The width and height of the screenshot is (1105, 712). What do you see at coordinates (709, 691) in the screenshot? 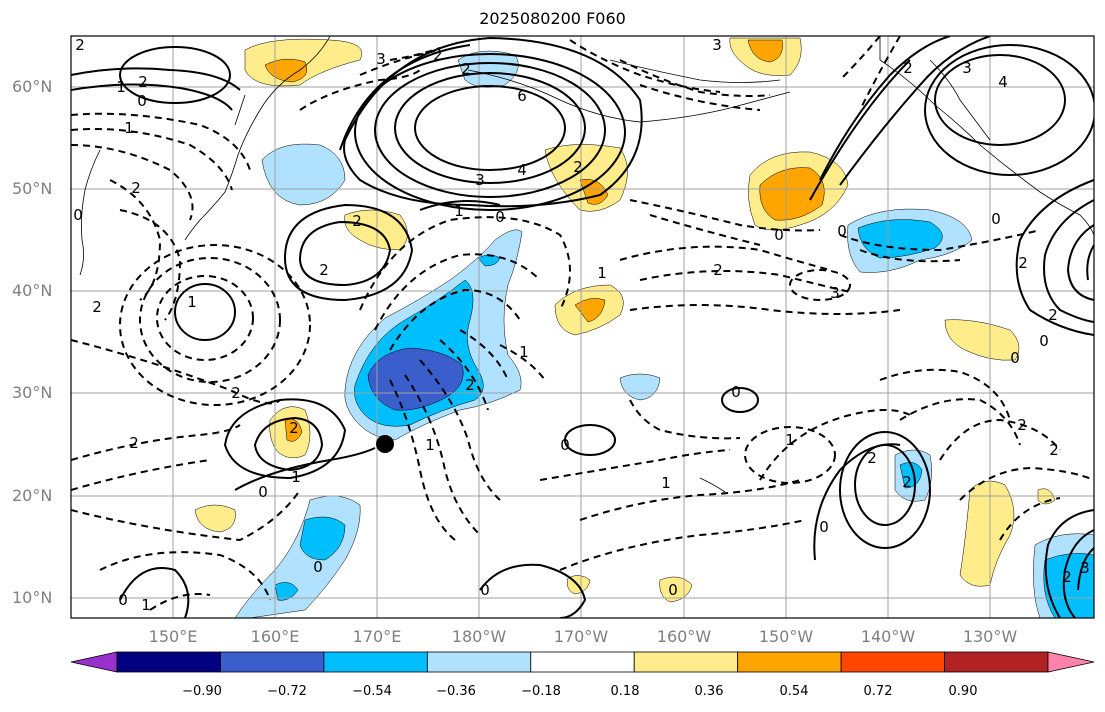
I see `colorbar-tick-label: 0.36` at bounding box center [709, 691].